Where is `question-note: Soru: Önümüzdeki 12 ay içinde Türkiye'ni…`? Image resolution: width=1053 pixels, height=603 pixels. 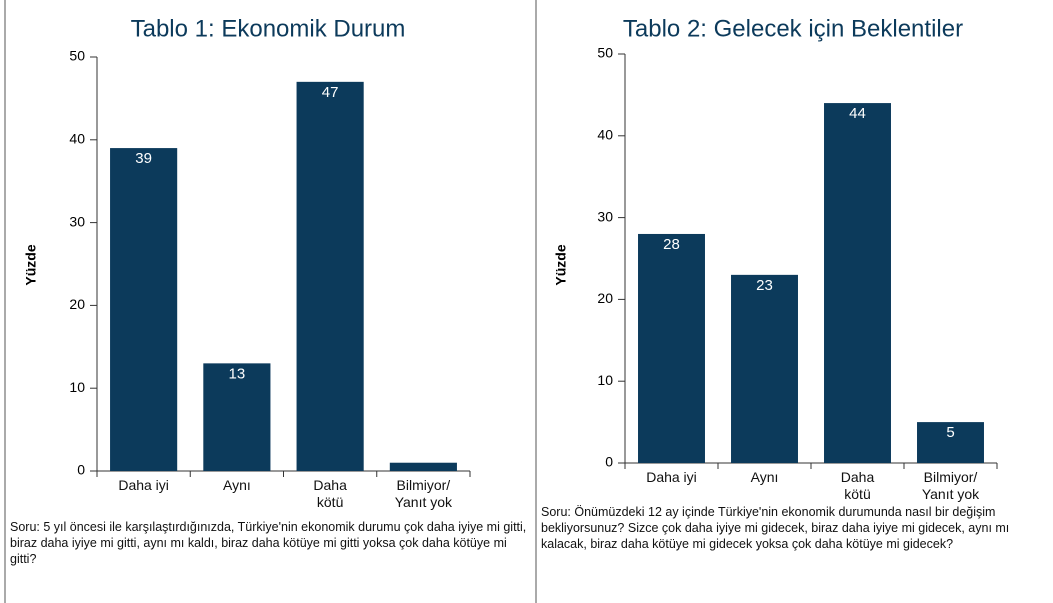 question-note: Soru: Önümüzdeki 12 ay içinde Türkiye'ni… is located at coordinates (775, 528).